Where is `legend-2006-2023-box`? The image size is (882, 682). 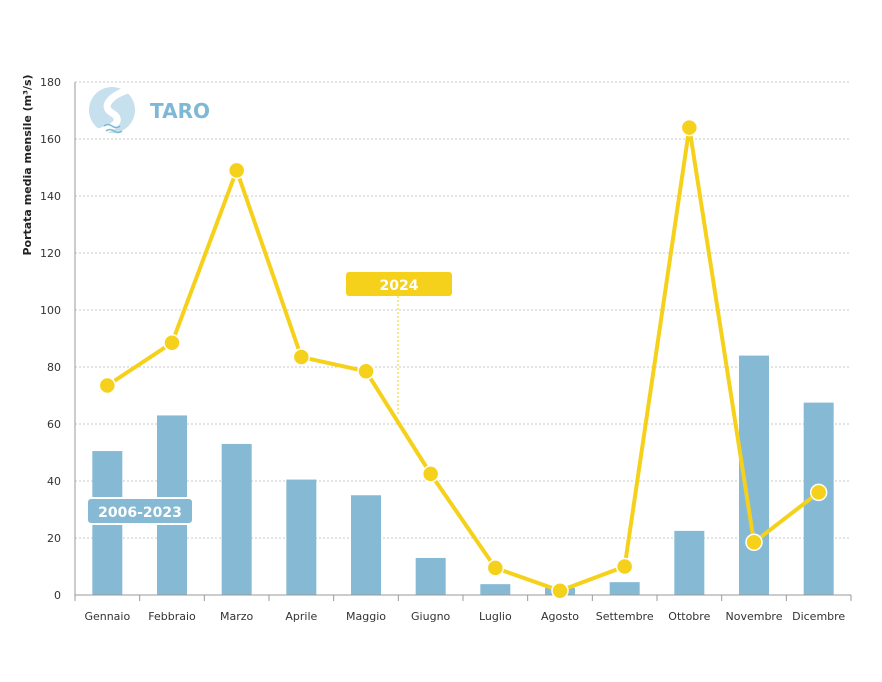 legend-2006-2023-box is located at coordinates (140, 511).